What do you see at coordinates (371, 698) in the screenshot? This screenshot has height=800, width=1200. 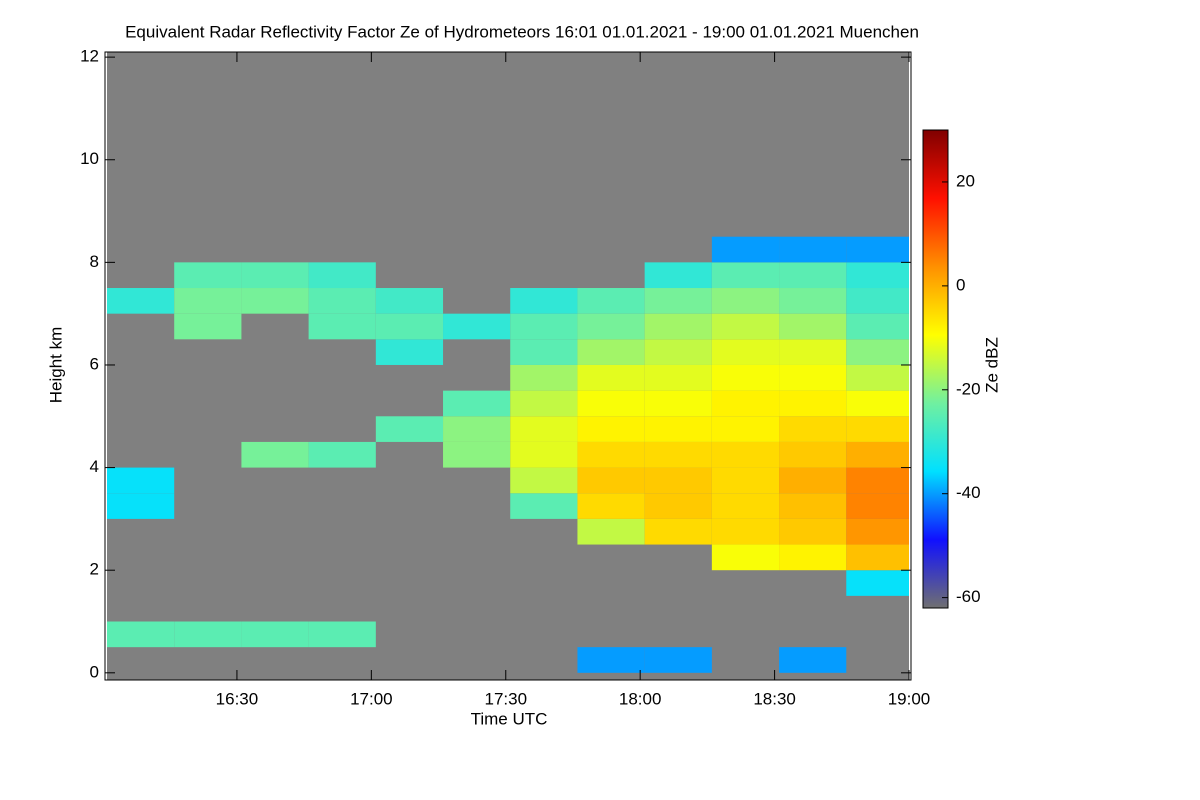 I see `x-tick-label: 17:00` at bounding box center [371, 698].